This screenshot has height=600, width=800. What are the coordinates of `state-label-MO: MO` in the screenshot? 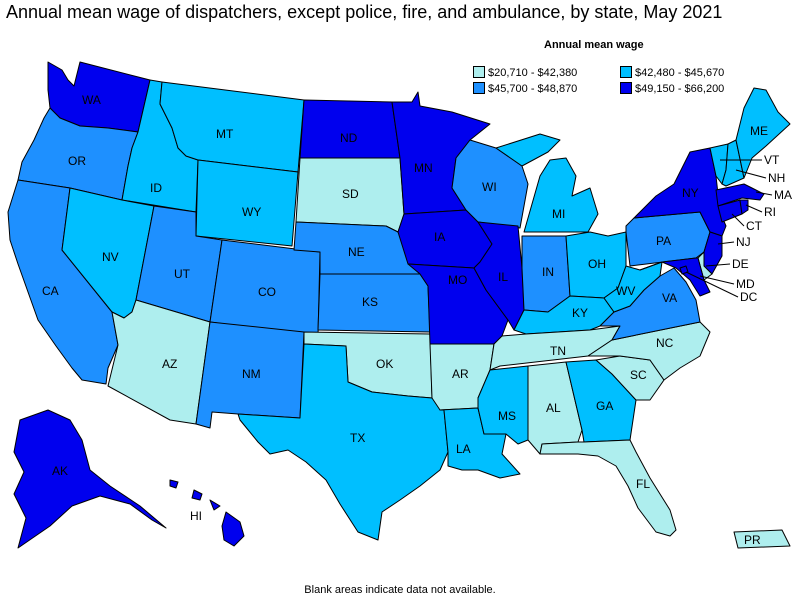 It's located at (457, 280).